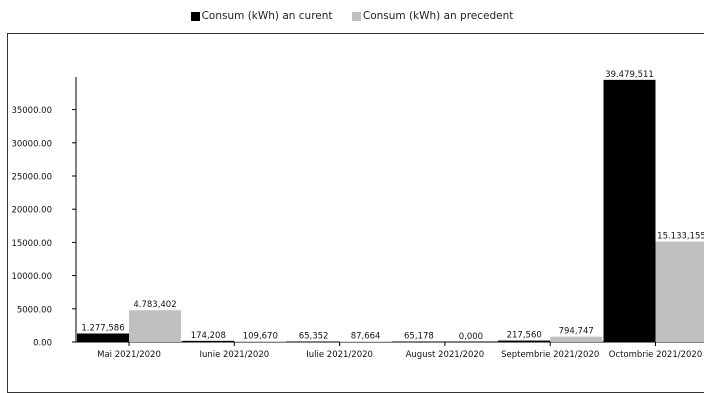  Describe the element at coordinates (31, 211) in the screenshot. I see `y-tick-label: 20000.00` at that location.